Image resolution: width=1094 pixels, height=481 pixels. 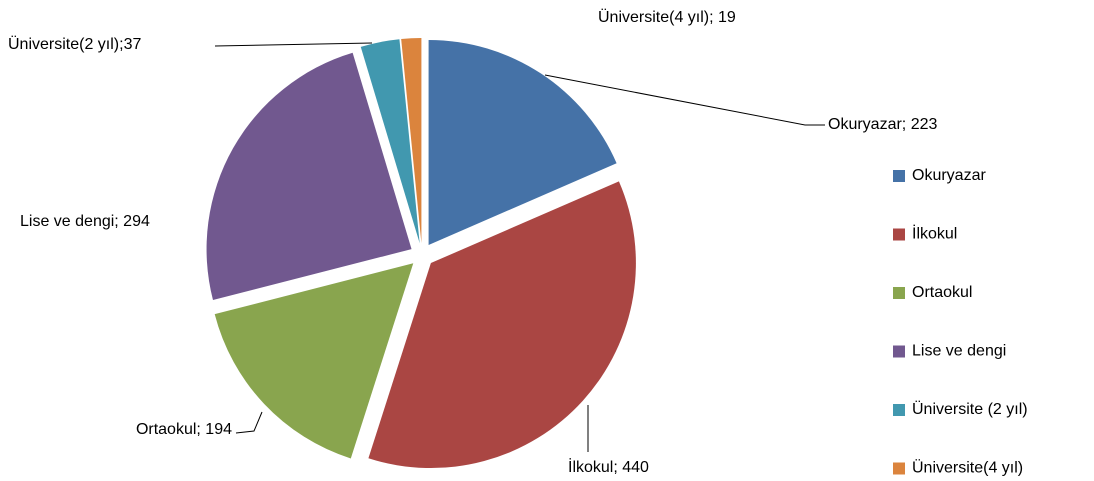 What do you see at coordinates (934, 233) in the screenshot?
I see `legend-label: İlkokul` at bounding box center [934, 233].